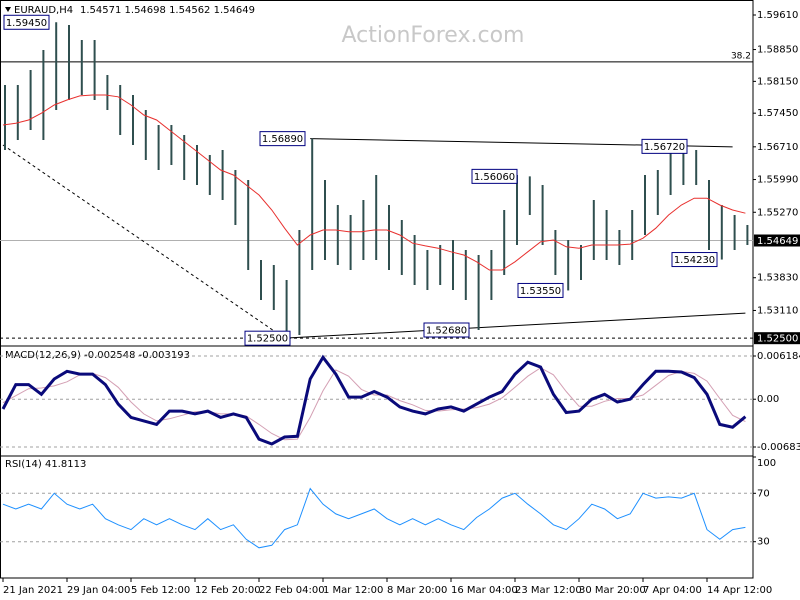 Image resolution: width=800 pixels, height=600 pixels. What do you see at coordinates (8, 9) in the screenshot?
I see `symbol-icon` at bounding box center [8, 9].